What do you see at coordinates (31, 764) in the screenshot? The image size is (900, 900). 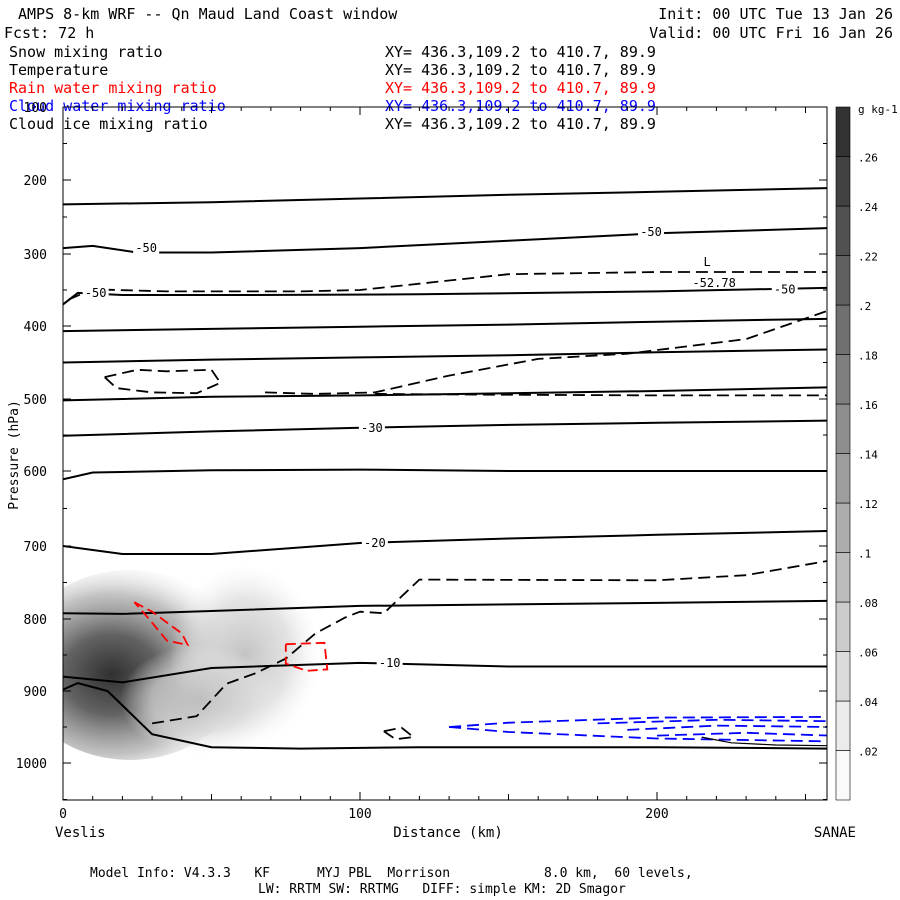 I see `y-tick-label: 1000` at bounding box center [31, 764].